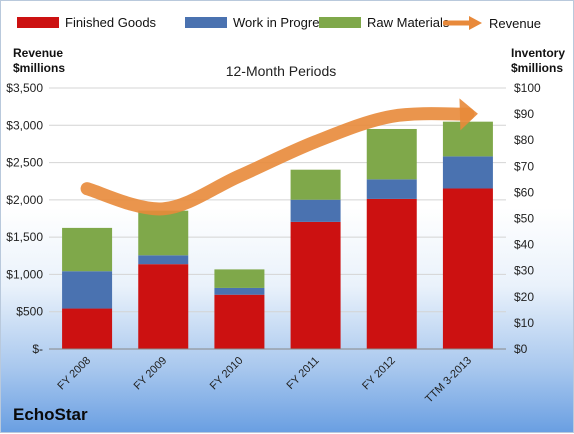  Describe the element at coordinates (524, 166) in the screenshot. I see `right-tick-label: $70` at that location.